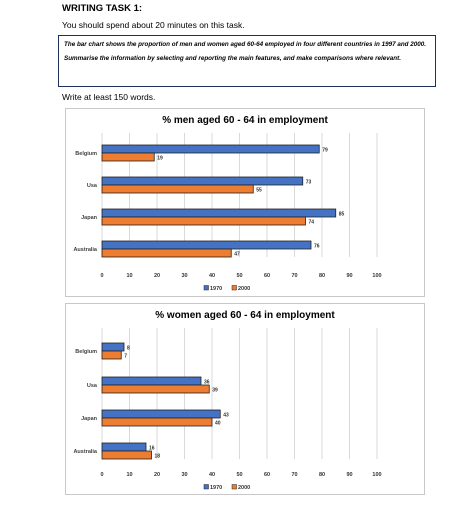  I want to click on data-label: 55, so click(259, 191).